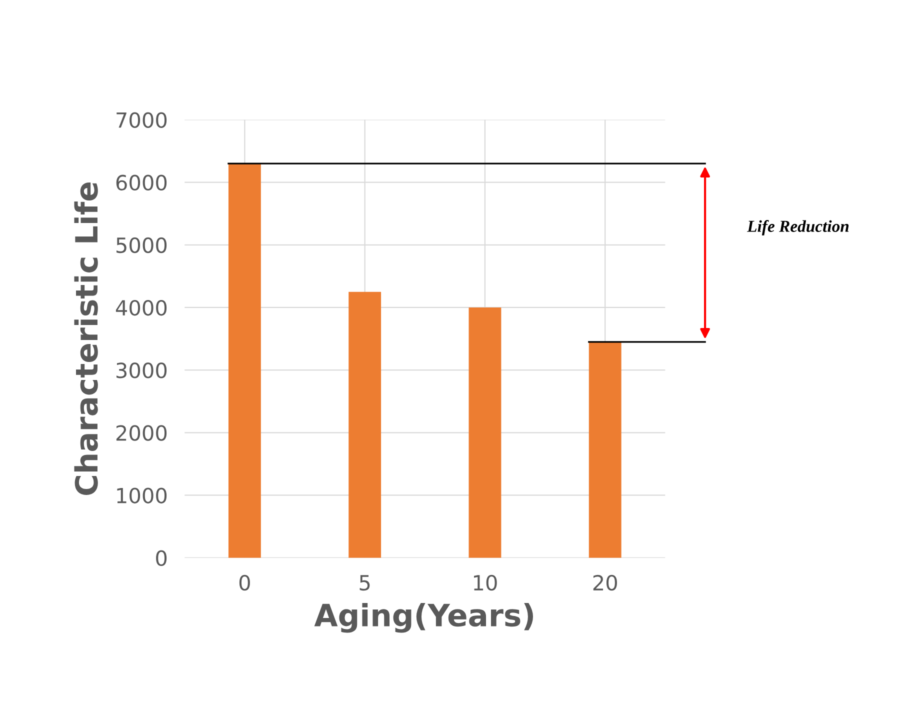 The width and height of the screenshot is (905, 717). What do you see at coordinates (141, 182) in the screenshot?
I see `y-tick-label: 6000` at bounding box center [141, 182].